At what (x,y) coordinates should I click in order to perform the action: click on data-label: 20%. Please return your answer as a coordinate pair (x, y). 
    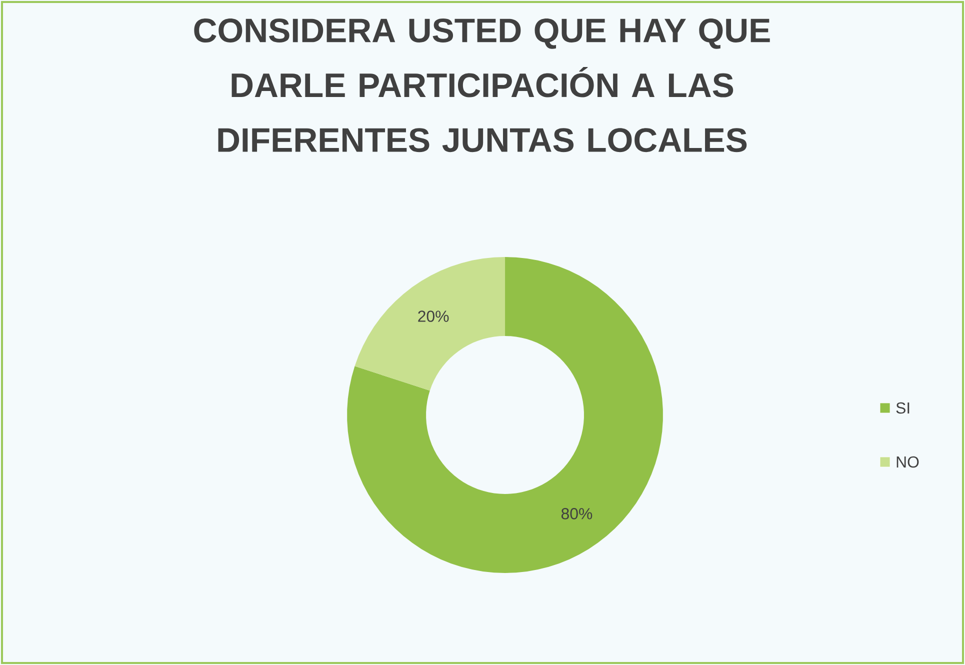
    Looking at the image, I should click on (433, 316).